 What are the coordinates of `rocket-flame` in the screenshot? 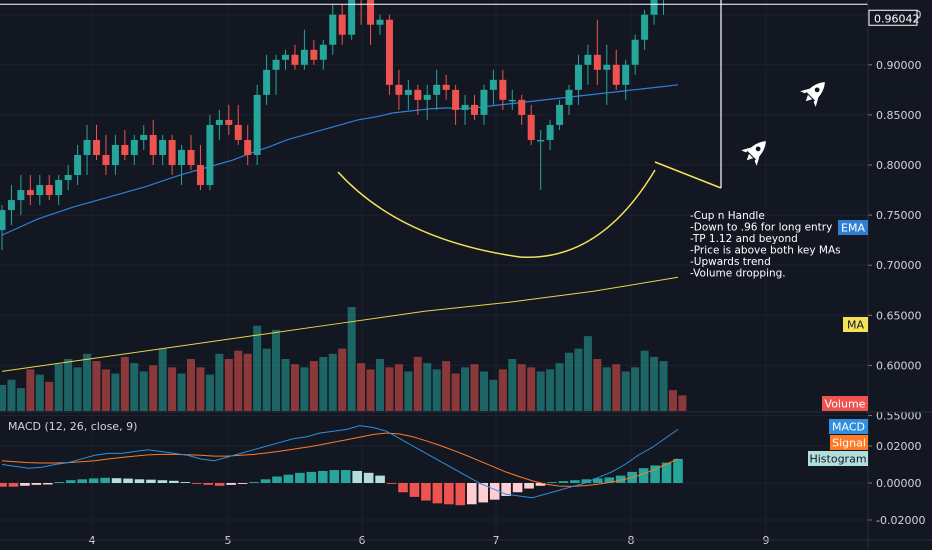 It's located at (750, 157).